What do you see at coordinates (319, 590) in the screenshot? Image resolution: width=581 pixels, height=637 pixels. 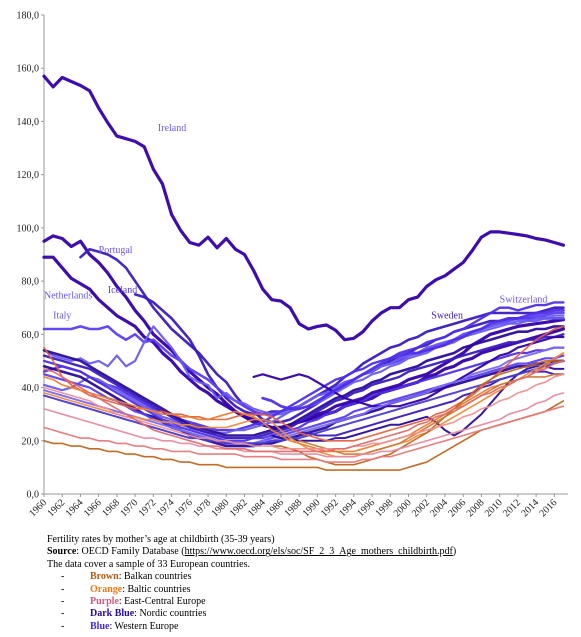 I see `legend-item-orange: - Orange: Baltic countries` at bounding box center [319, 590].